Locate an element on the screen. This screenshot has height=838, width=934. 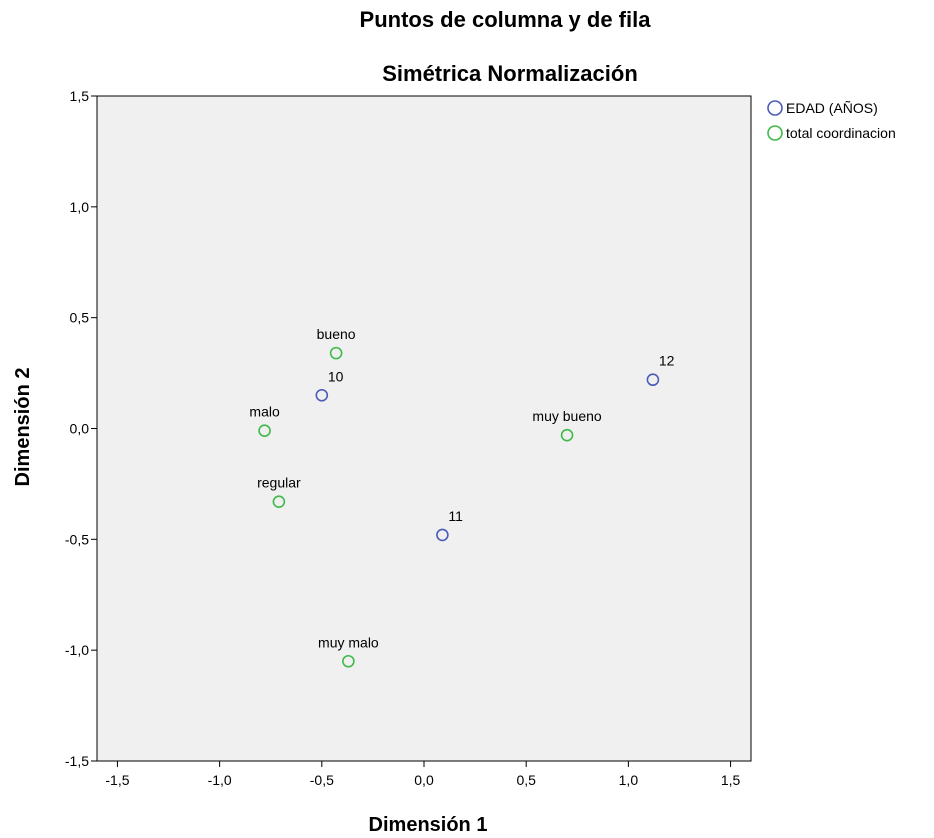
x-tick-label: 1,0 is located at coordinates (629, 780).